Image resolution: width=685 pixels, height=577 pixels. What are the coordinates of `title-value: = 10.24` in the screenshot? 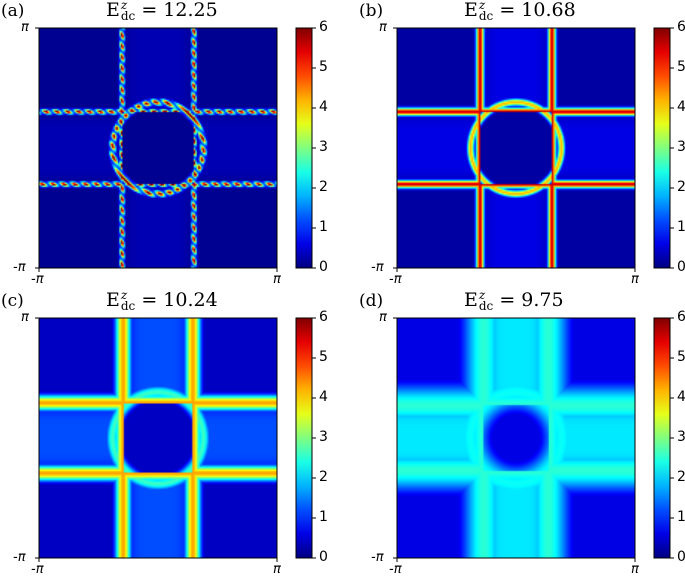 It's located at (176, 300).